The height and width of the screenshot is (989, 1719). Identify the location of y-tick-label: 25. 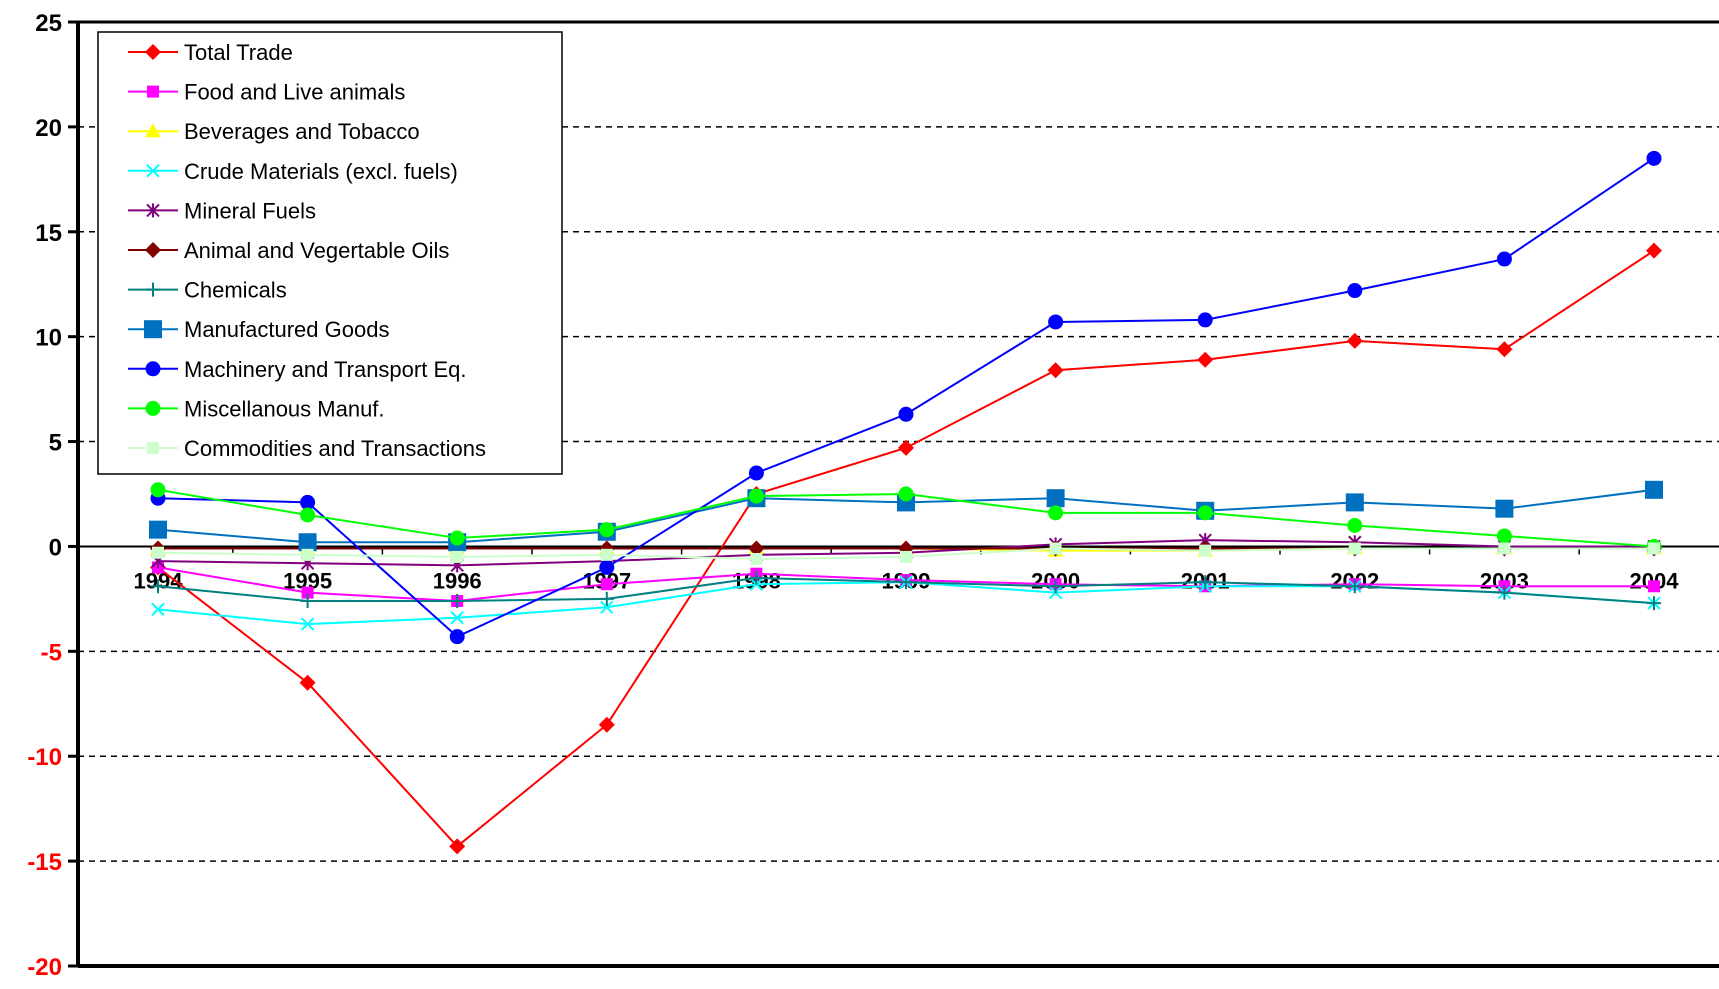
(48, 23).